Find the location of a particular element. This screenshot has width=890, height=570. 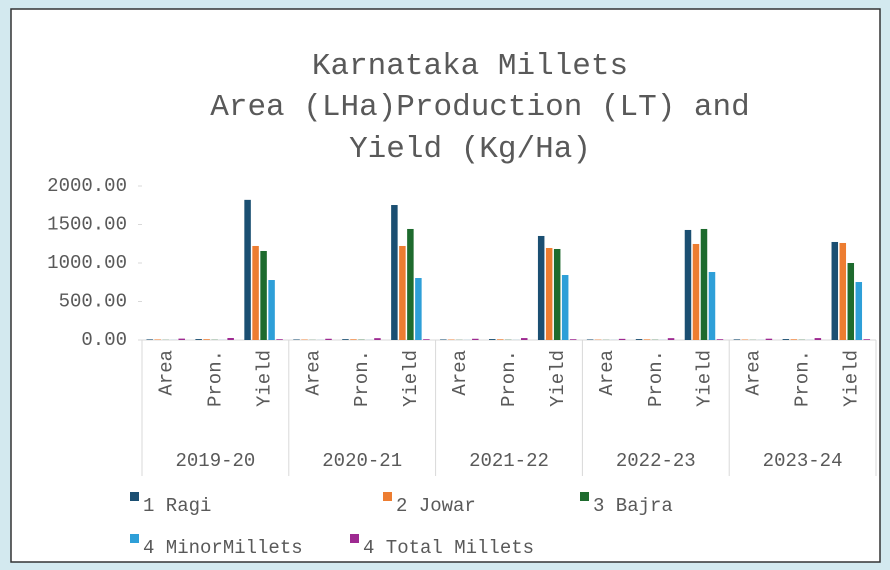

chart-title: Area (LHa)Production (LT) and is located at coordinates (480, 107).